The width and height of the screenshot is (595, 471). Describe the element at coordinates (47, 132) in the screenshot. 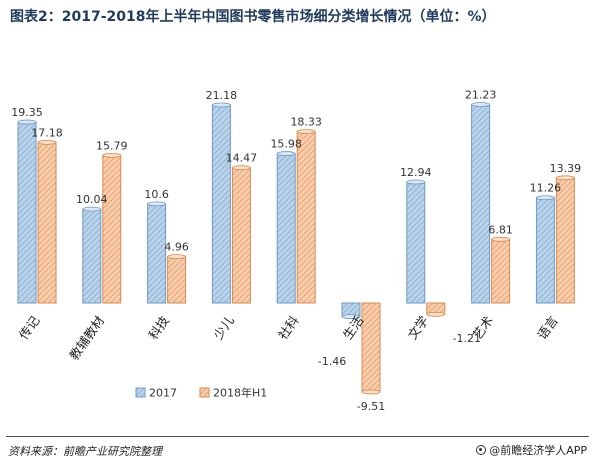

I see `value-label-1-0: 17.18` at that location.